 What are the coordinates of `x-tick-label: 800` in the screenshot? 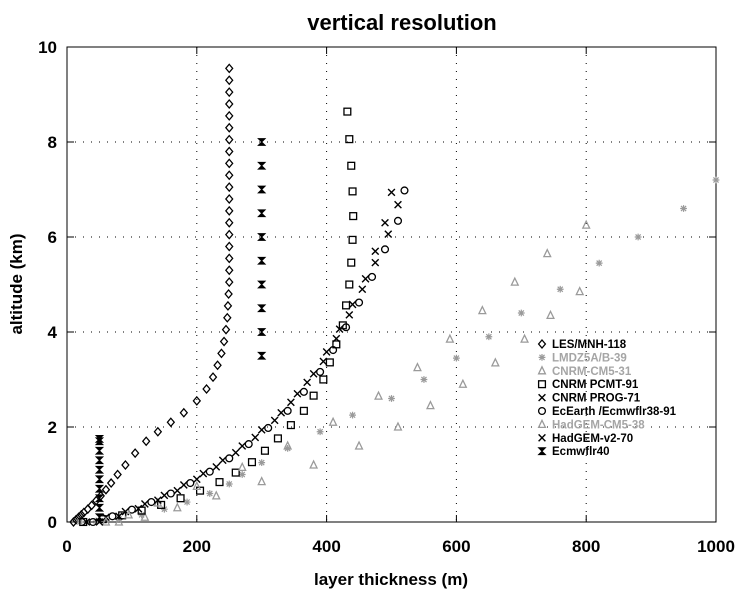 It's located at (586, 546).